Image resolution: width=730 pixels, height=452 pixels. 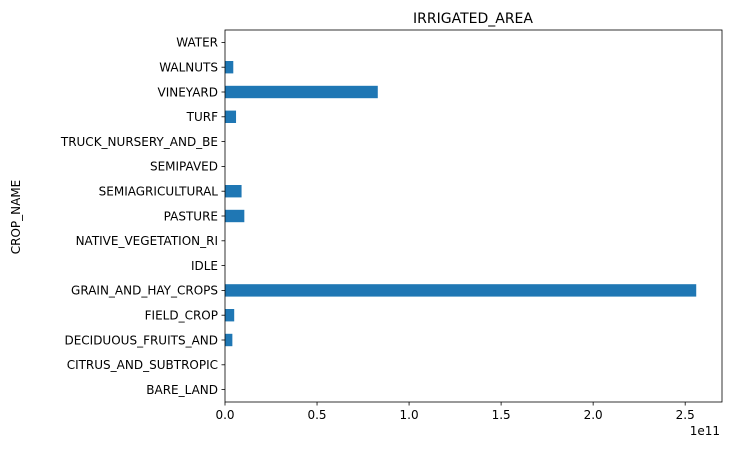 I want to click on bar-vineyard, so click(x=301, y=92).